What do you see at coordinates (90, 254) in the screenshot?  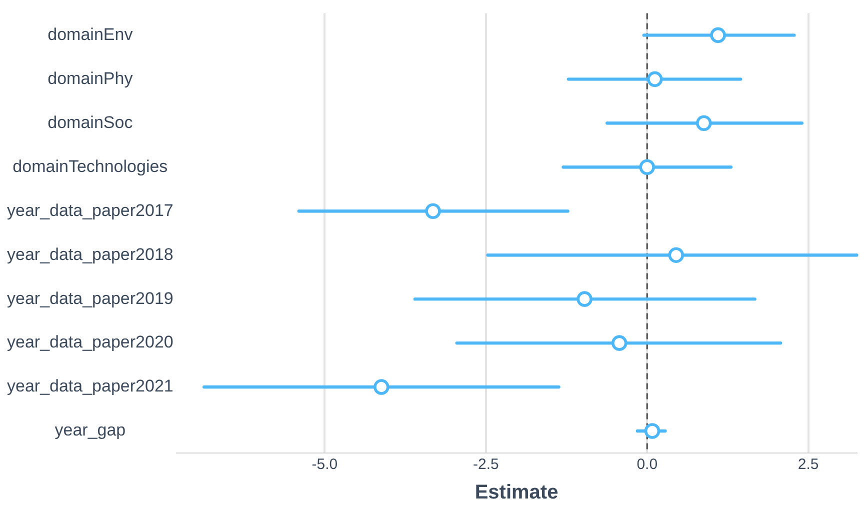 I see `y-tick-label: year_data_paper2018` at bounding box center [90, 254].